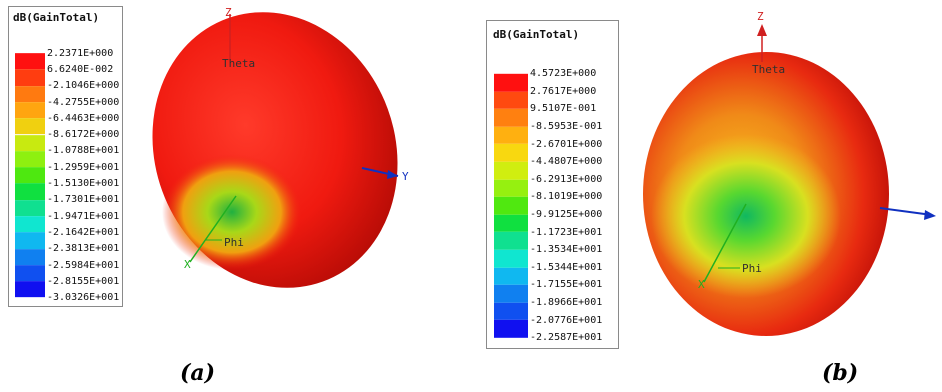 Image resolution: width=942 pixels, height=392 pixels. What do you see at coordinates (187, 264) in the screenshot?
I see `x-axis-label-a: X` at bounding box center [187, 264].